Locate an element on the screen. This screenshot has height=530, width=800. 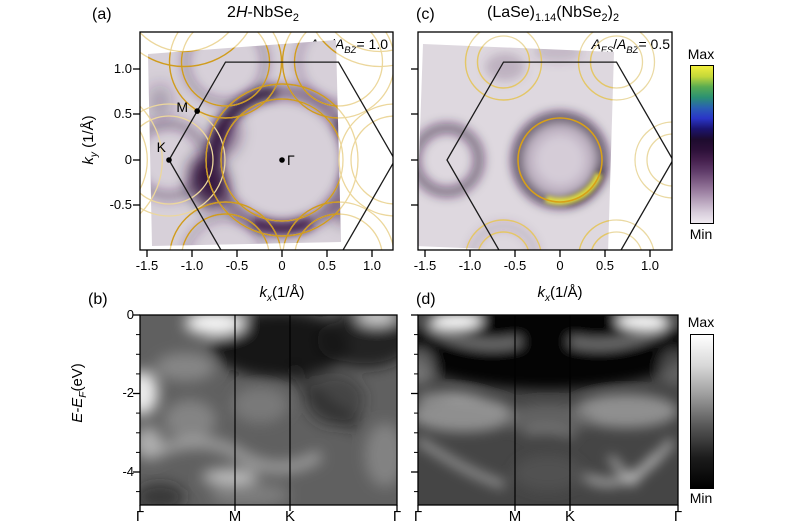
panel-d-band-map is located at coordinates (545, 412).